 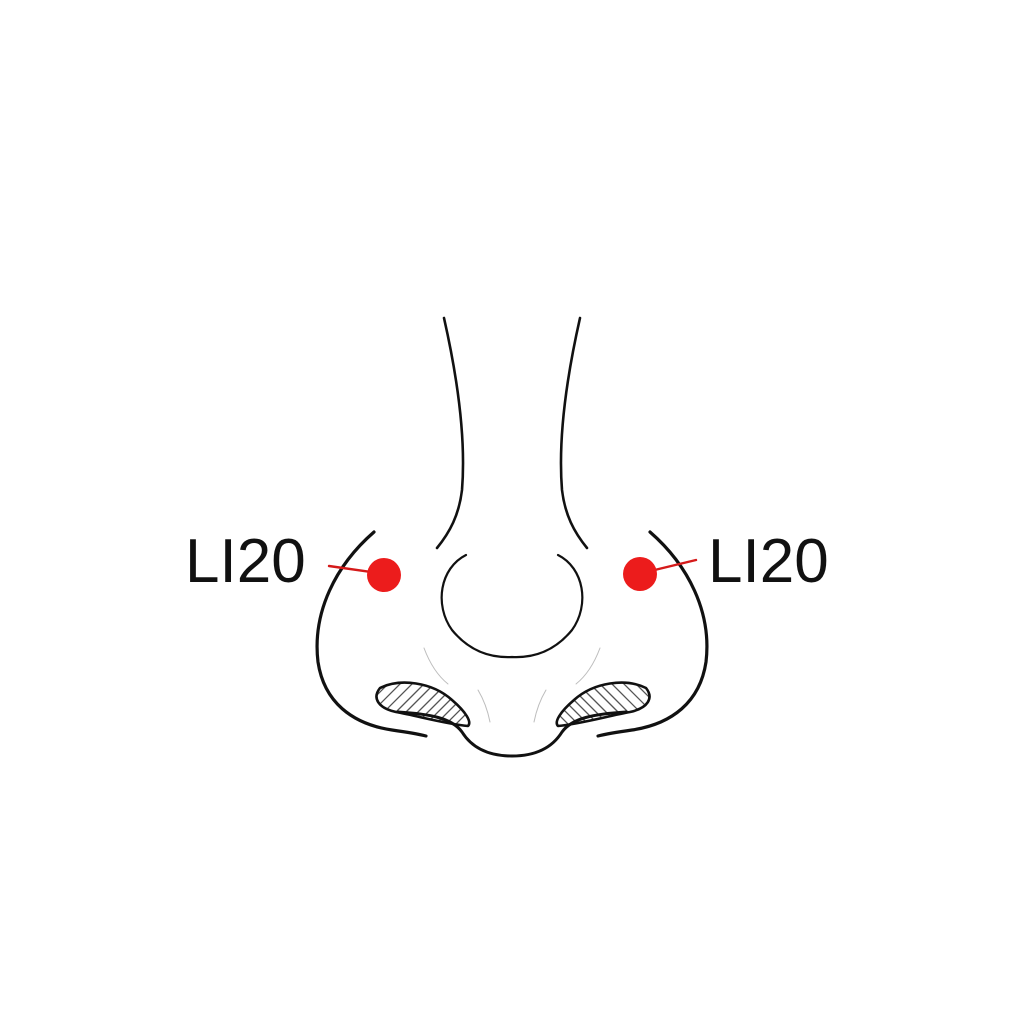 What do you see at coordinates (540, 706) in the screenshot?
I see `columella-shading-right` at bounding box center [540, 706].